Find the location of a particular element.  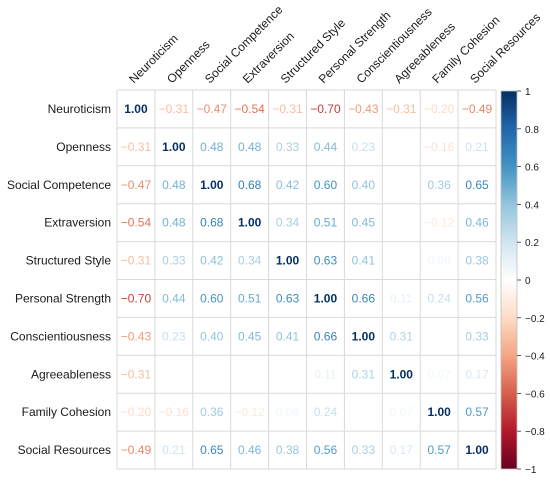

row-label: Conscientiousness is located at coordinates (60, 336).